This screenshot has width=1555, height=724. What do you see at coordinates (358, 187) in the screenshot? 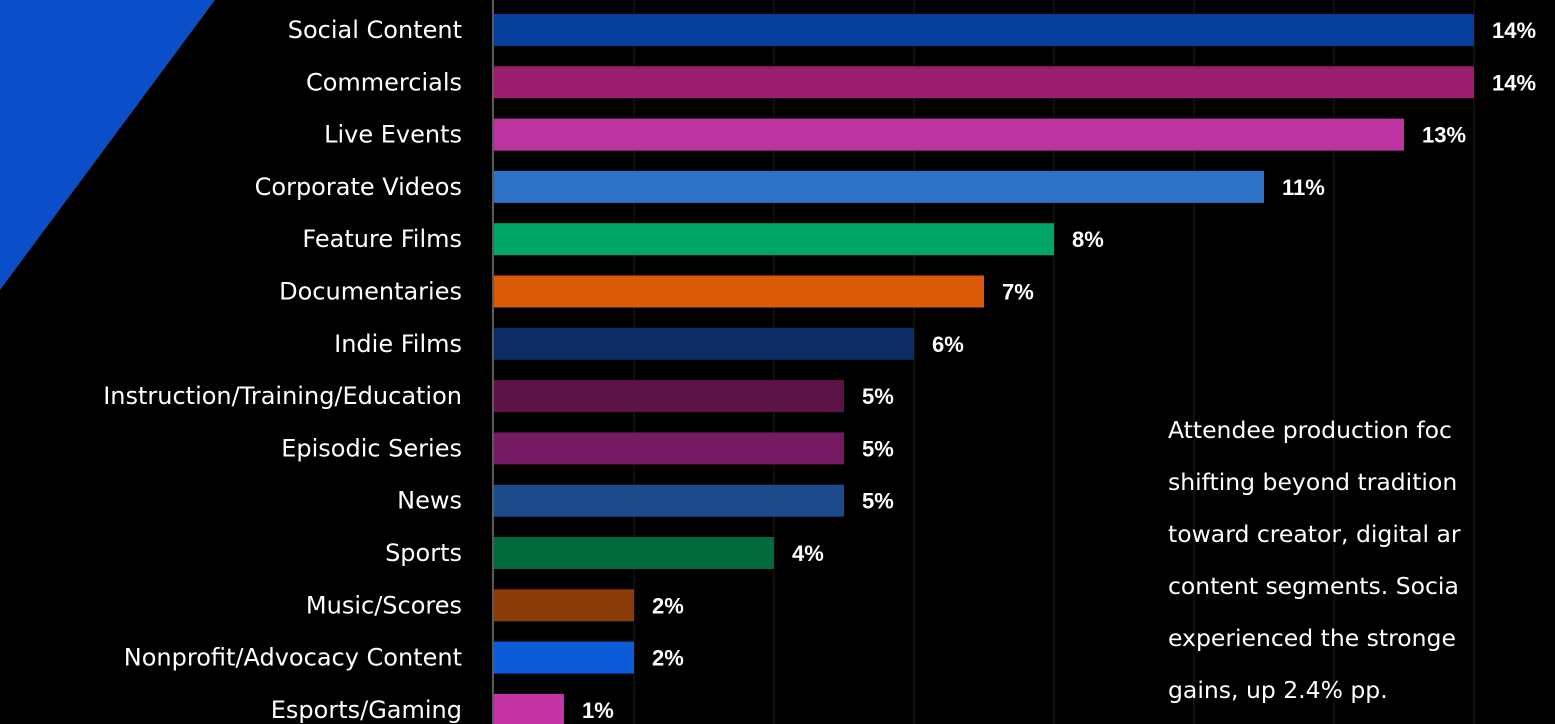
I see `category-label: Corporate Videos` at bounding box center [358, 187].